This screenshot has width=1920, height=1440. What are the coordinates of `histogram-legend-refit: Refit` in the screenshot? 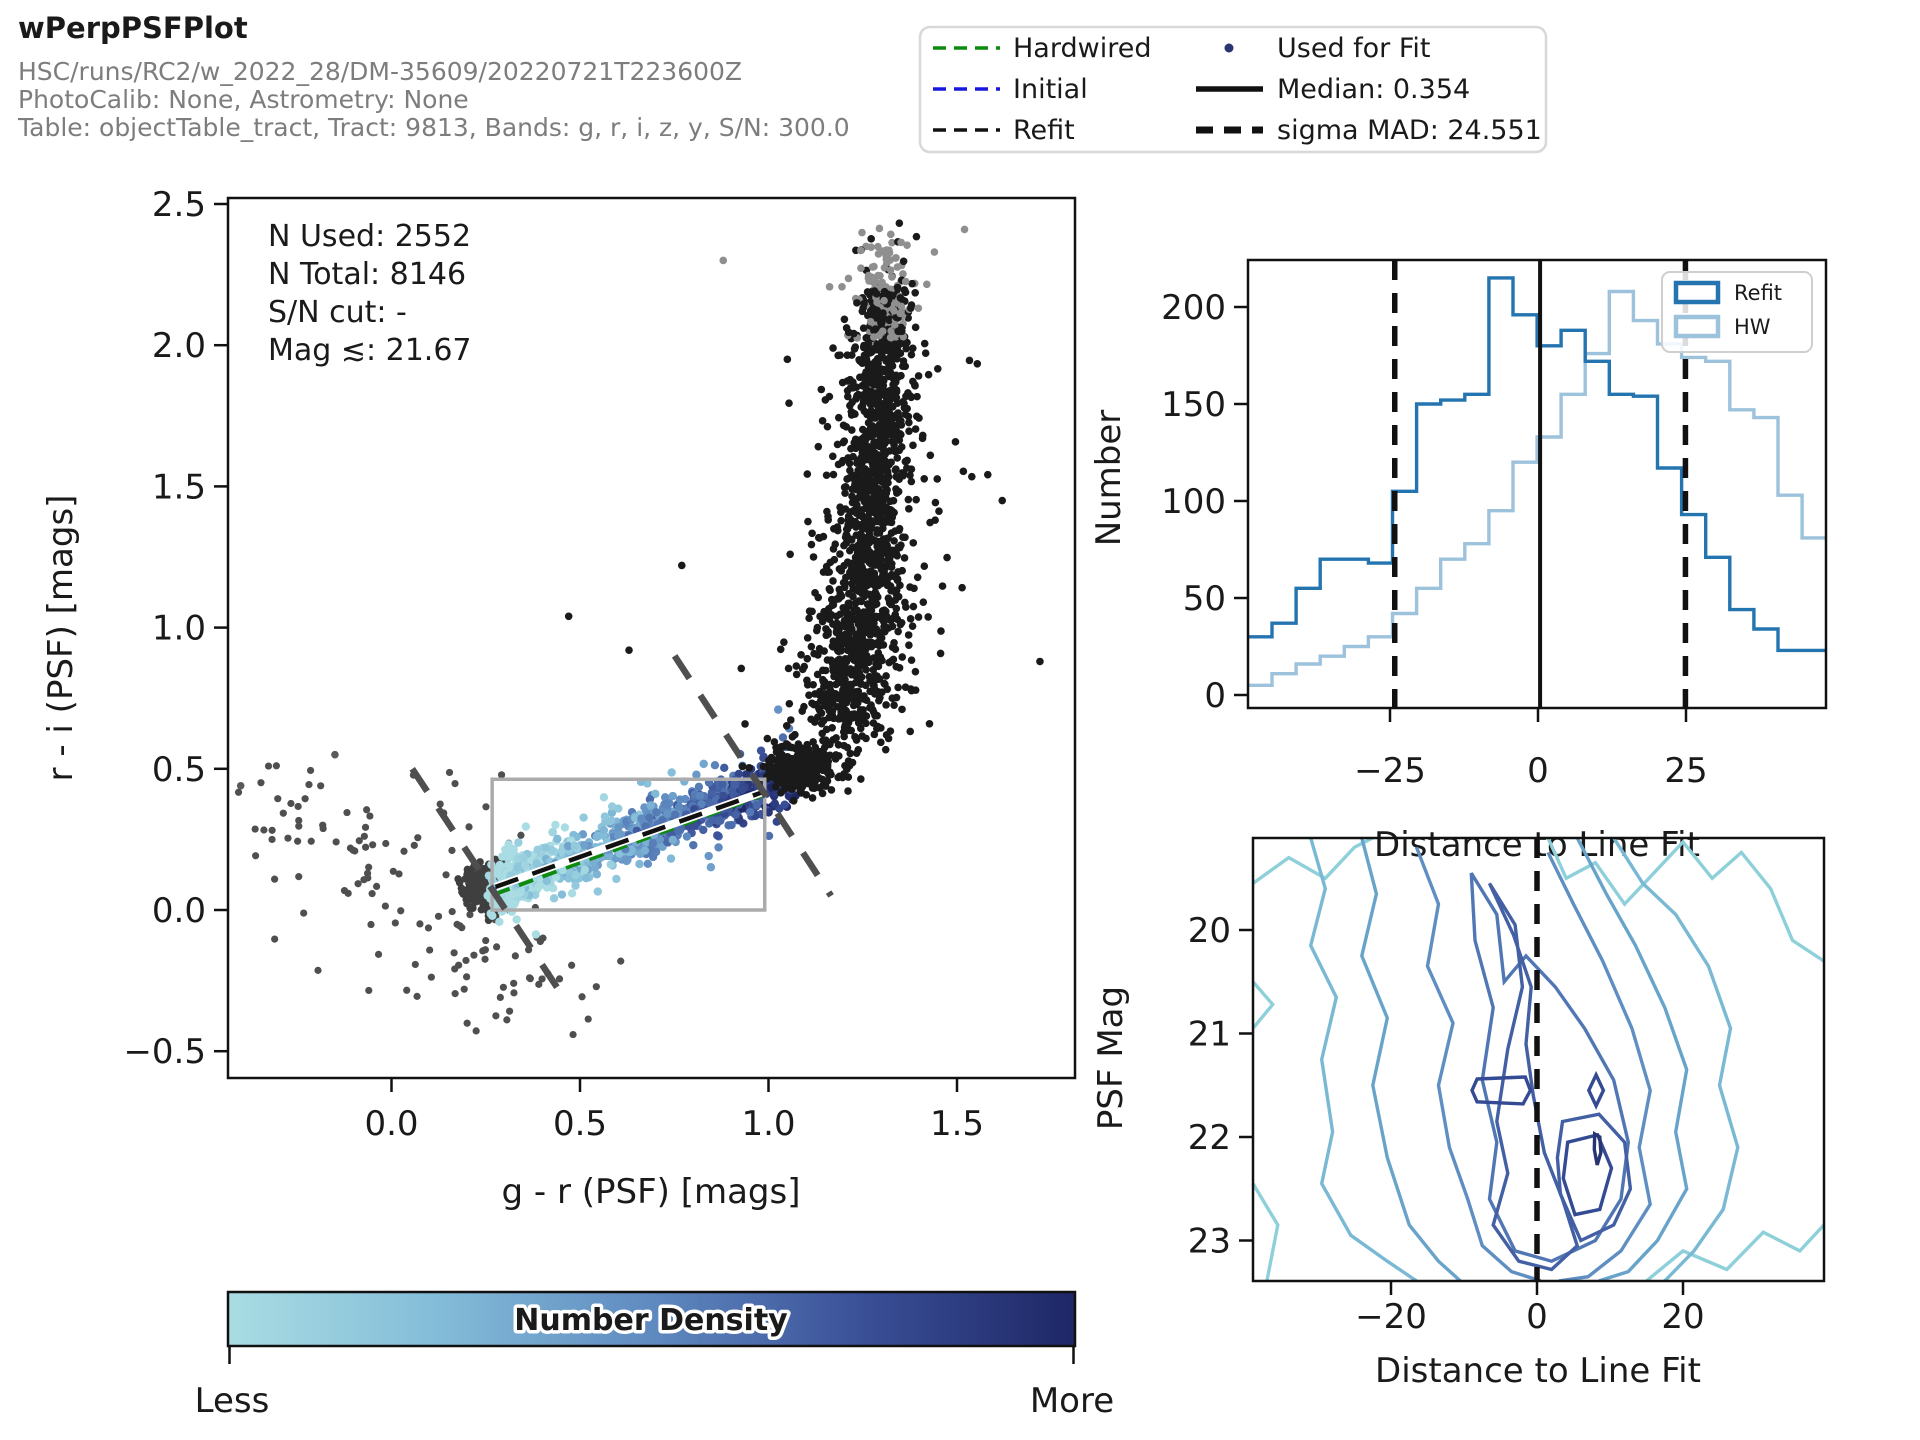 It's located at (1758, 293).